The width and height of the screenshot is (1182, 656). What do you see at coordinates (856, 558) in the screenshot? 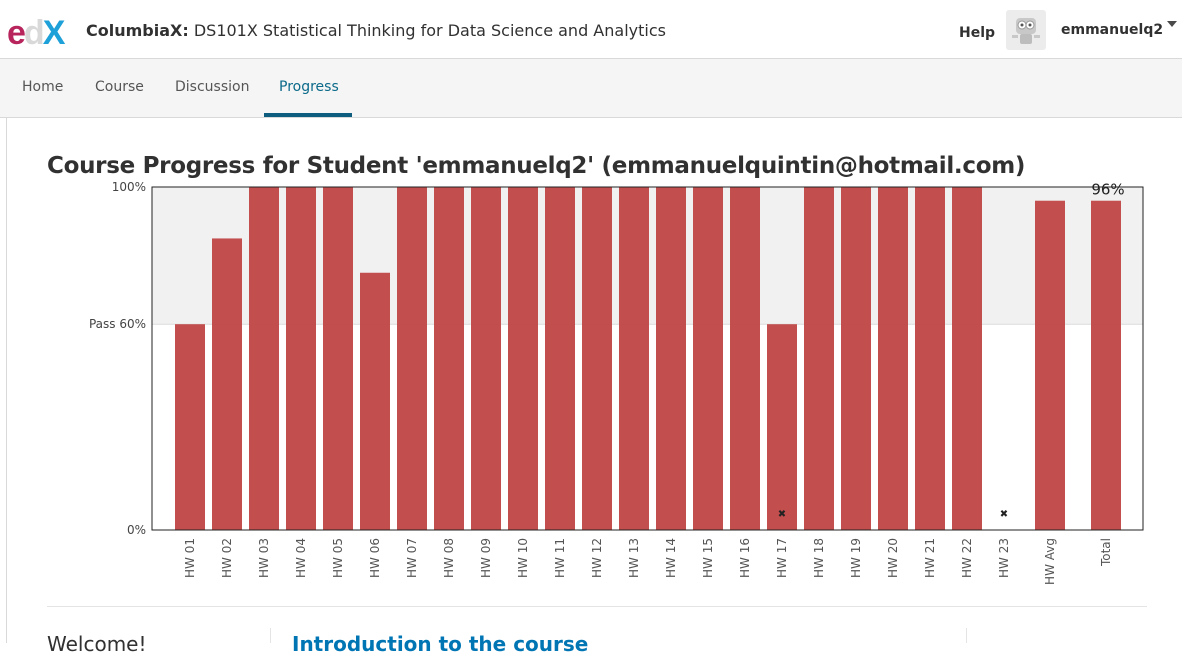
I see `x-tick-label: HW 19` at bounding box center [856, 558].